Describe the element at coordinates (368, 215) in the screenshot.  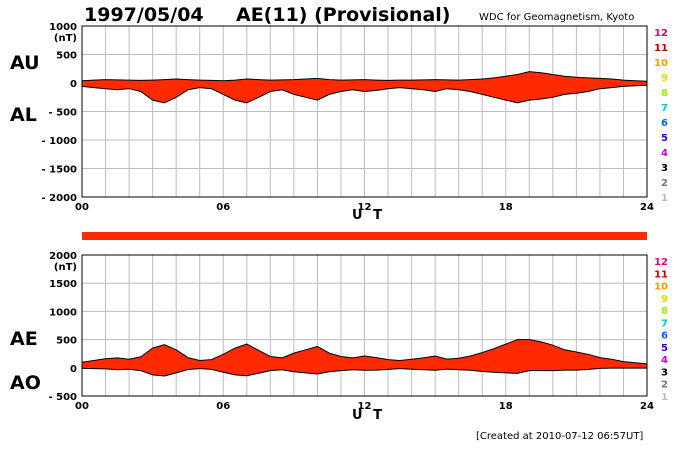
I see `x-axis-label-top: U T` at that location.